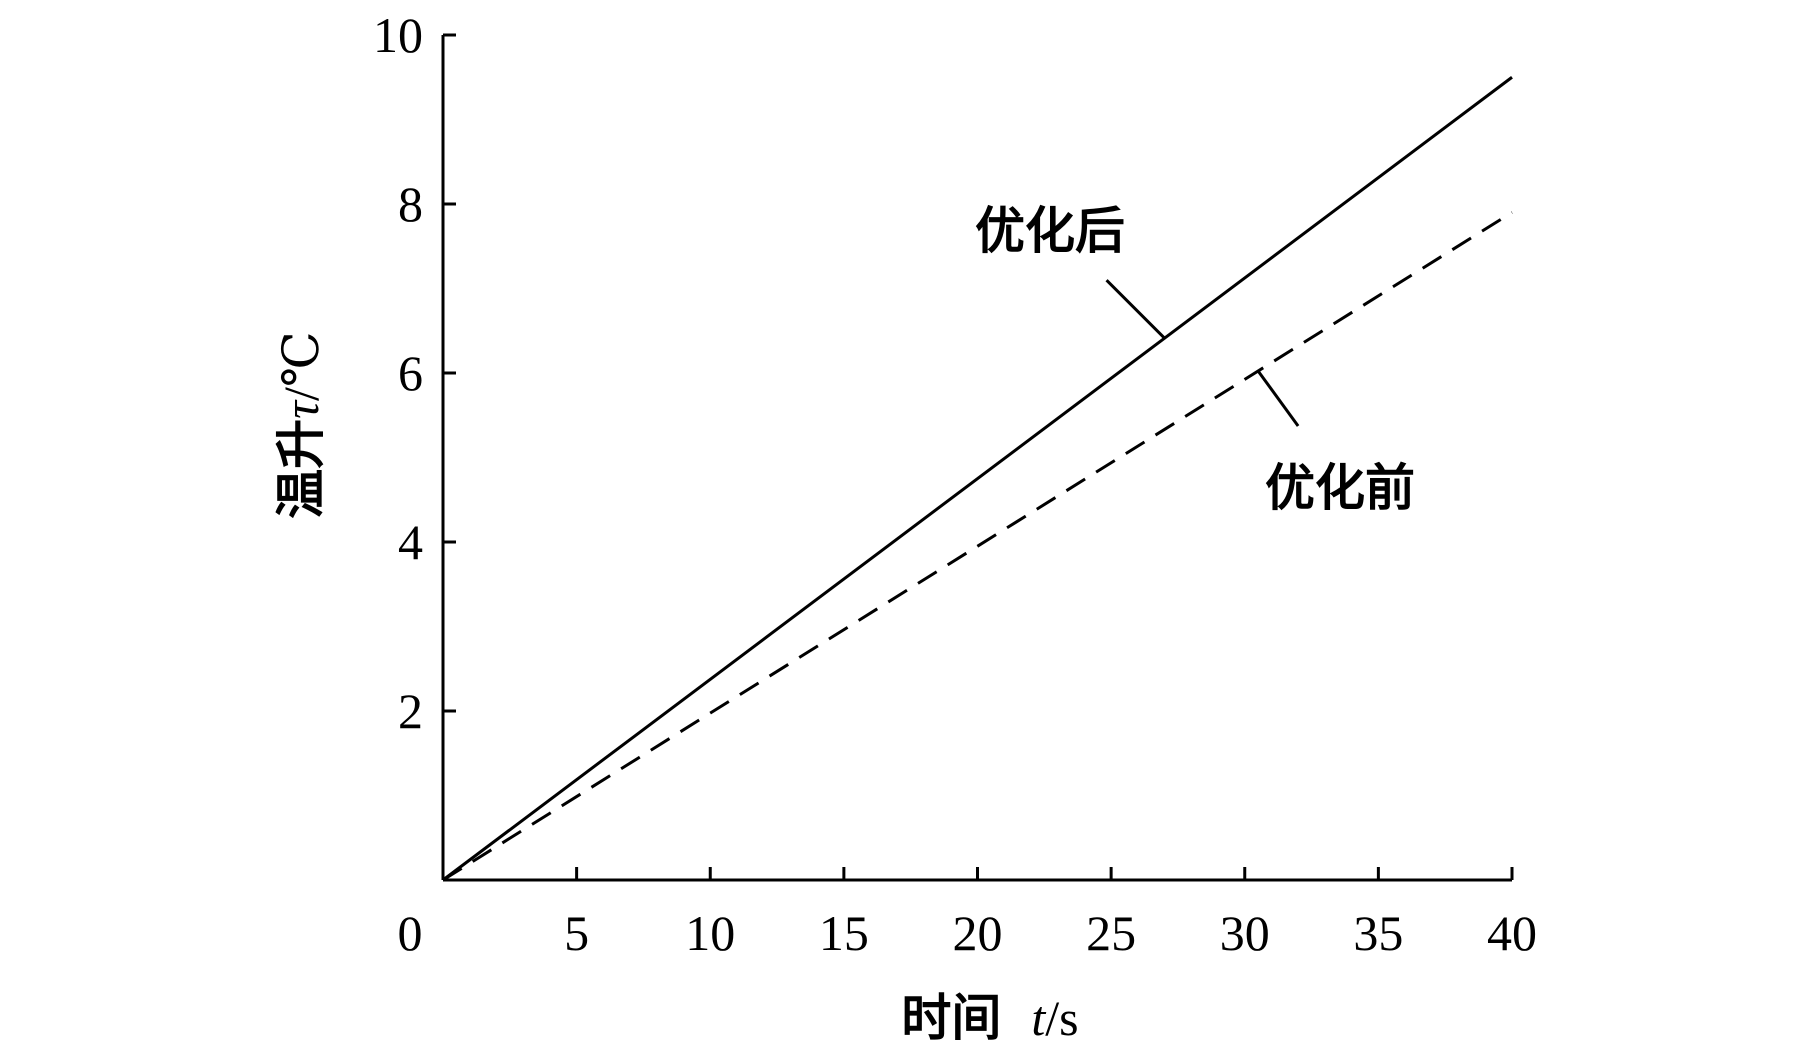  Describe the element at coordinates (1378, 933) in the screenshot. I see `x-tick-label: 35` at that location.